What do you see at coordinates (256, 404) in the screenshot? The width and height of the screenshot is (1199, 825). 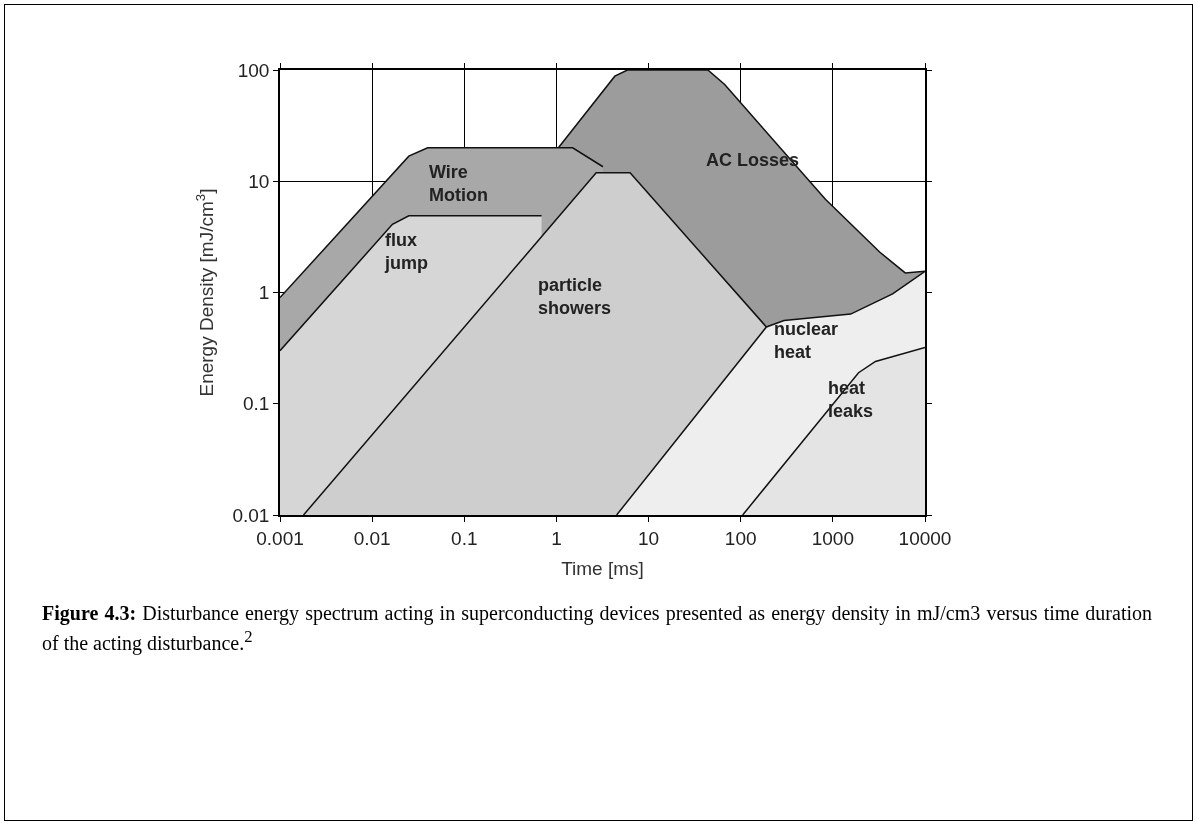 I see `y-tick-label: 0.1` at bounding box center [256, 404].